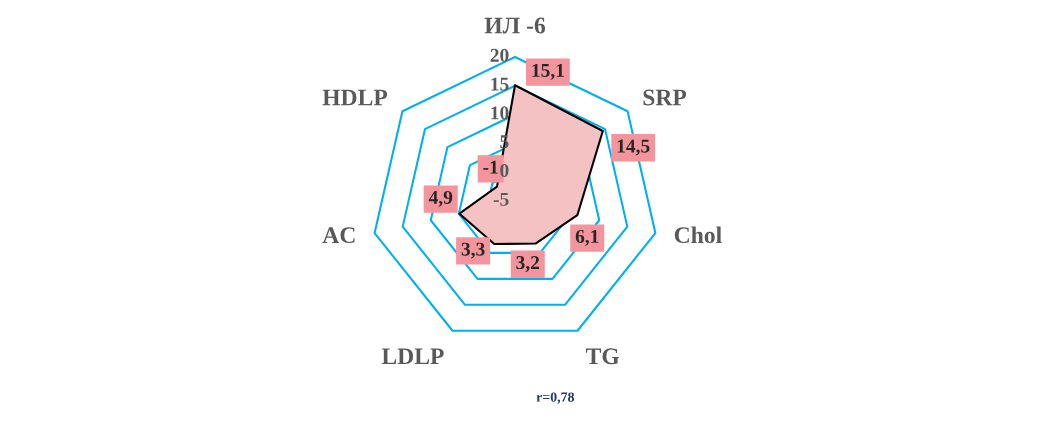 Image resolution: width=1042 pixels, height=430 pixels. I want to click on spoke-label: TG, so click(602, 356).